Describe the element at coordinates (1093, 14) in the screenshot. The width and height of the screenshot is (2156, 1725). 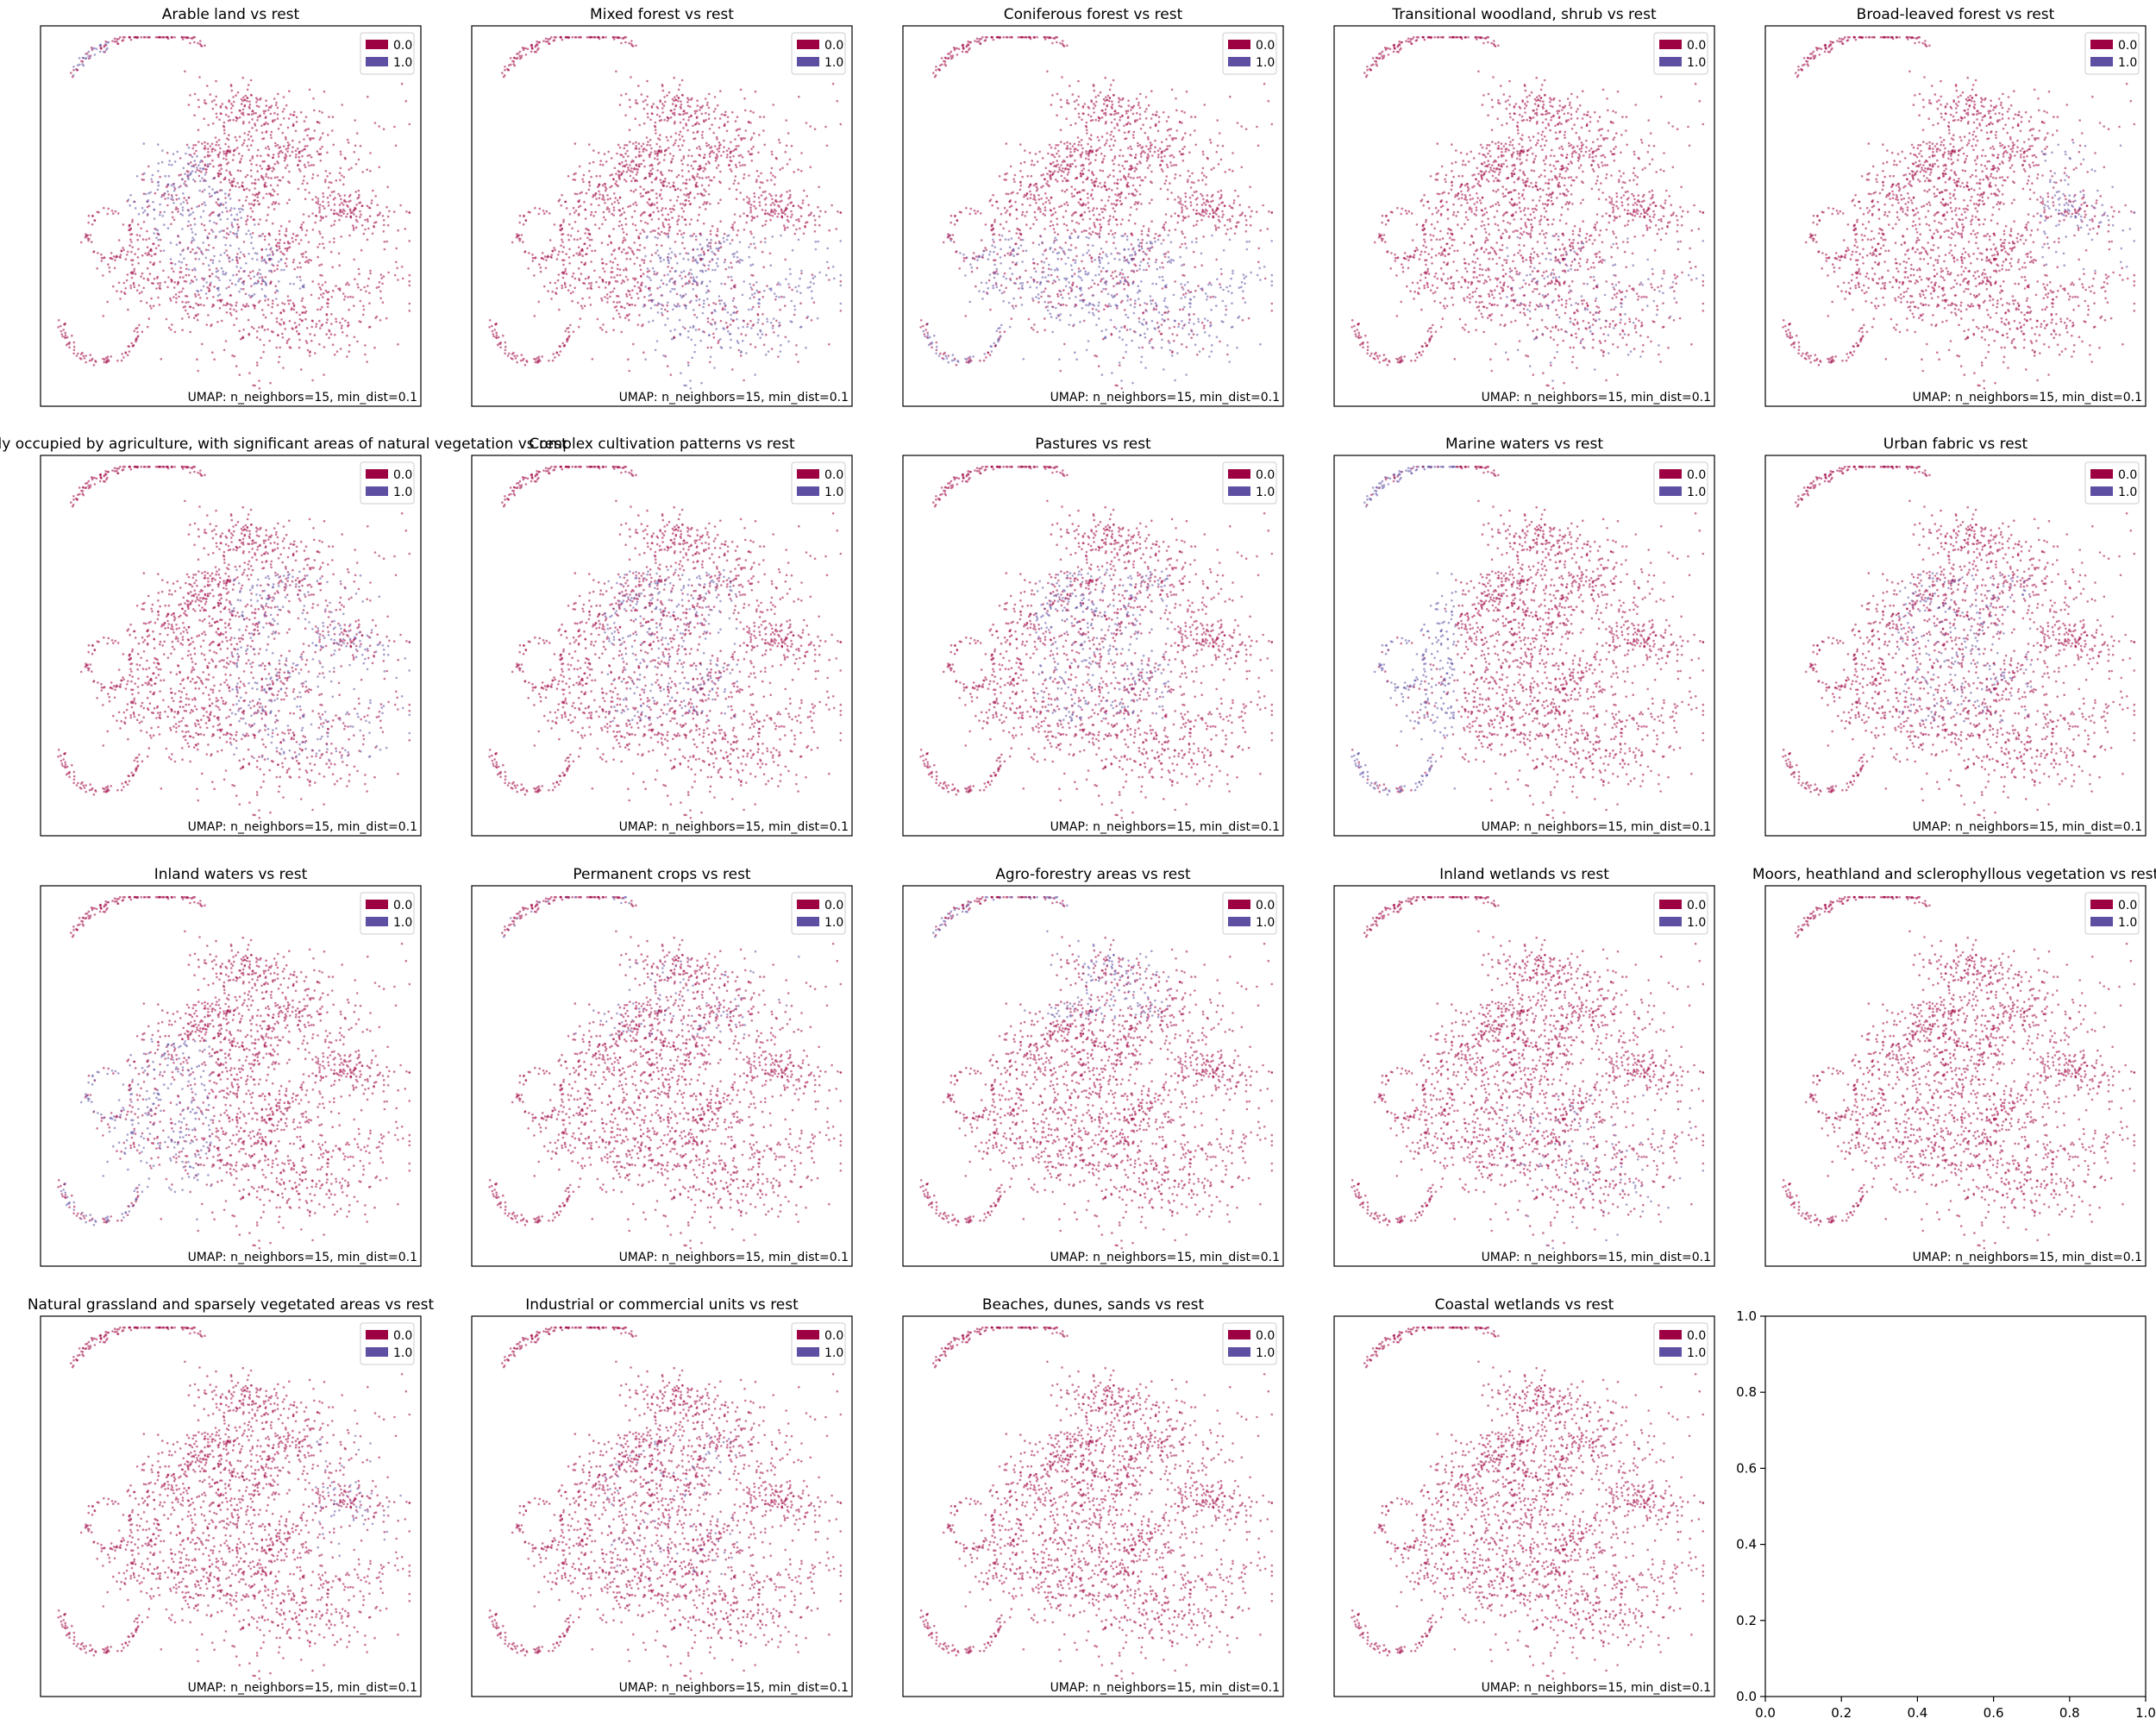
I see `subplot-title: Coniferous forest vs rest` at that location.